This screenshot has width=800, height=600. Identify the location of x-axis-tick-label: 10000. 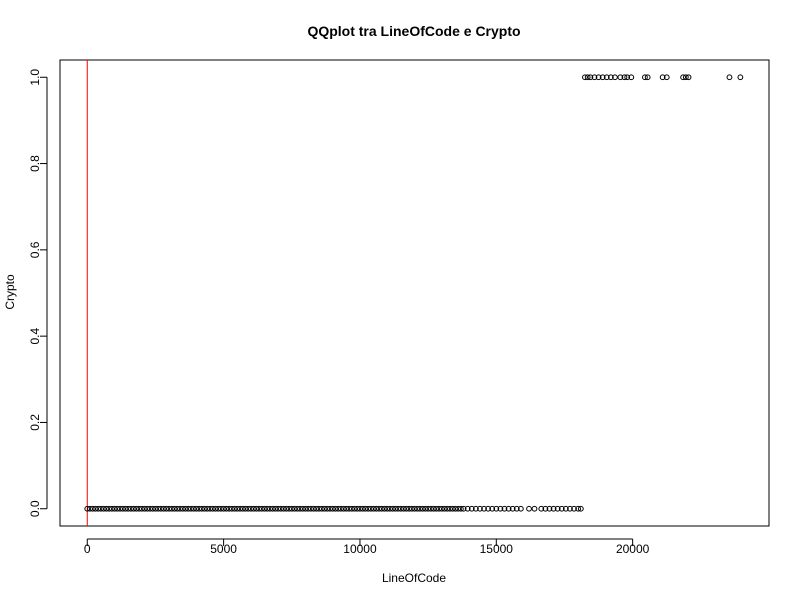
(360, 549).